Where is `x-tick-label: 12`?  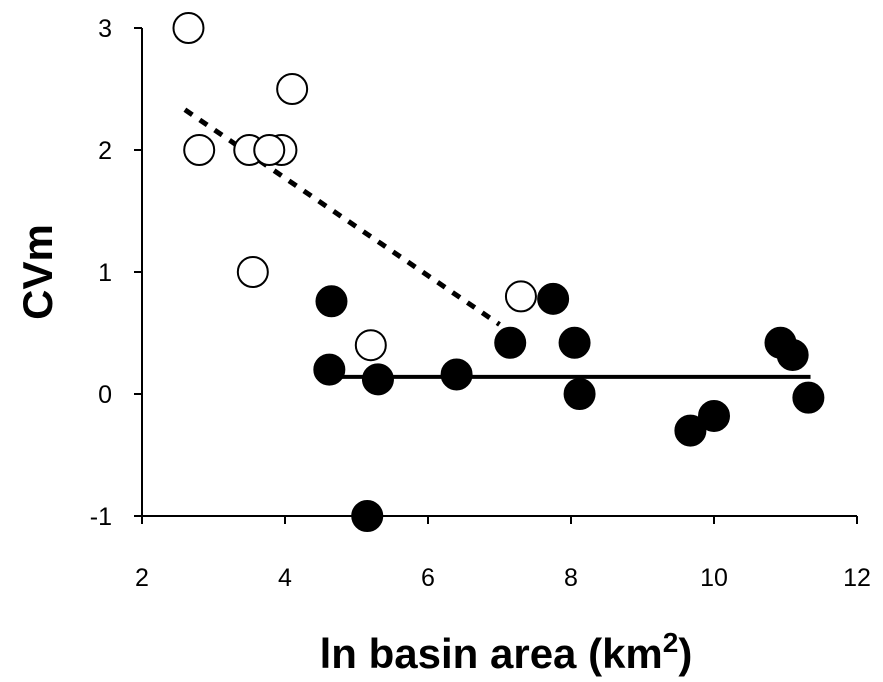 x-tick-label: 12 is located at coordinates (857, 578).